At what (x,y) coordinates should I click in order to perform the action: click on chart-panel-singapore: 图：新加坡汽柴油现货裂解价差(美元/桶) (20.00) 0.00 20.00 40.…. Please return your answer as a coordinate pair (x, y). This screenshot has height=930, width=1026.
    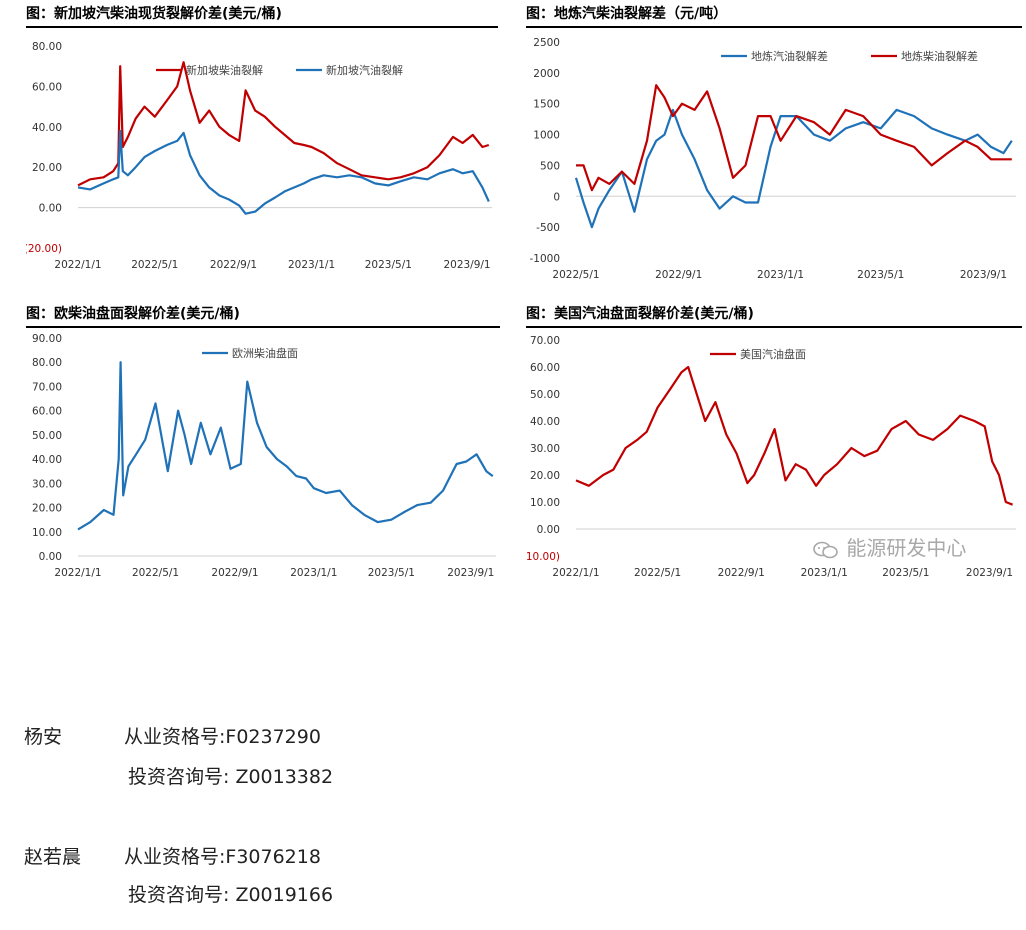
    Looking at the image, I should click on (262, 146).